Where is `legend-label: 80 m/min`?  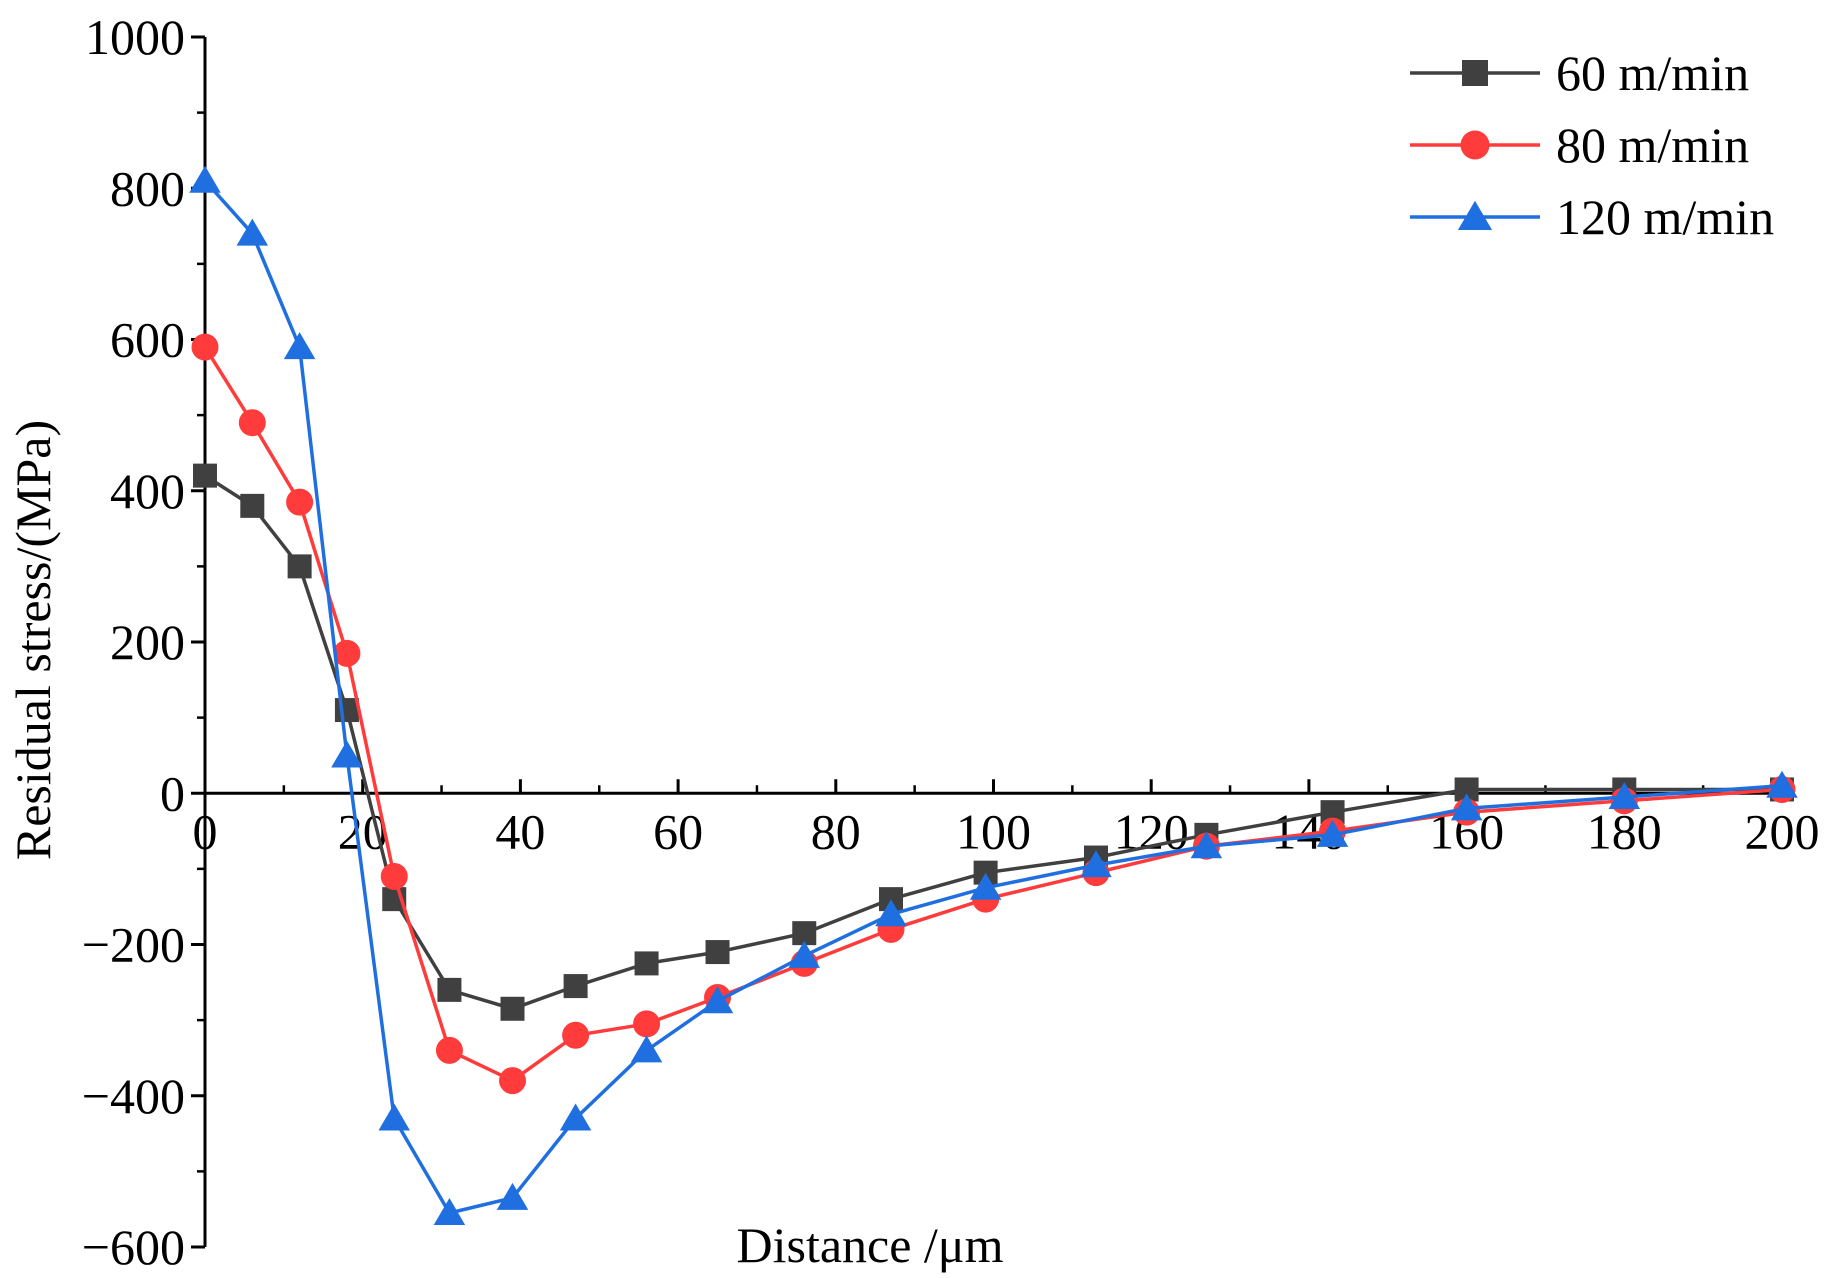 legend-label: 80 m/min is located at coordinates (1652, 145).